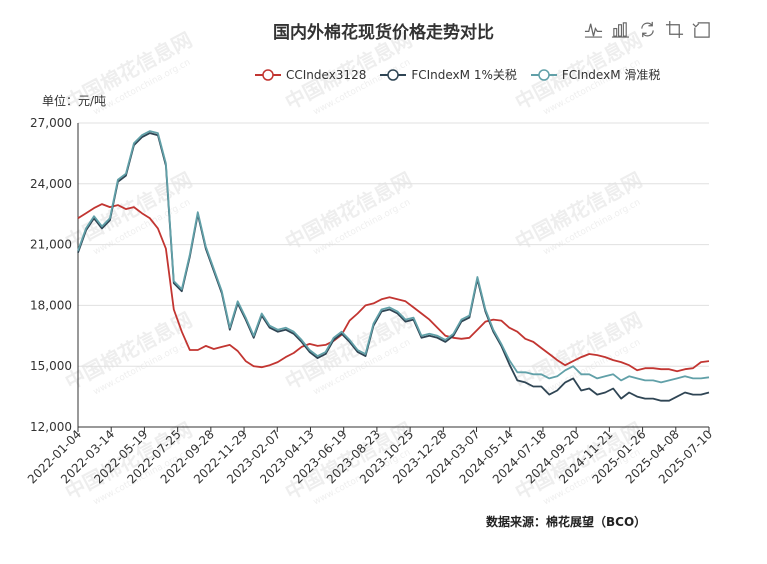 The height and width of the screenshot is (564, 767). What do you see at coordinates (620, 29) in the screenshot?
I see `bar-view-icon` at bounding box center [620, 29].